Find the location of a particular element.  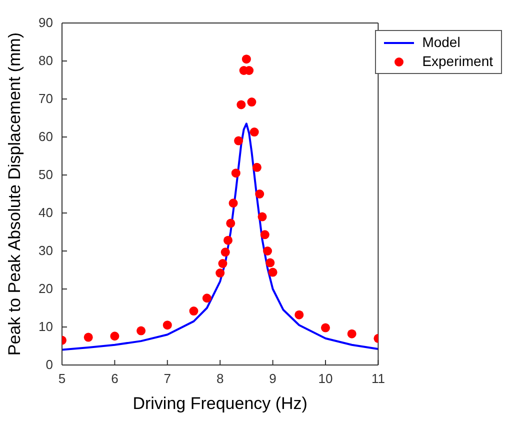

x-axis-title: Driving Frequency (Hz) is located at coordinates (220, 403).